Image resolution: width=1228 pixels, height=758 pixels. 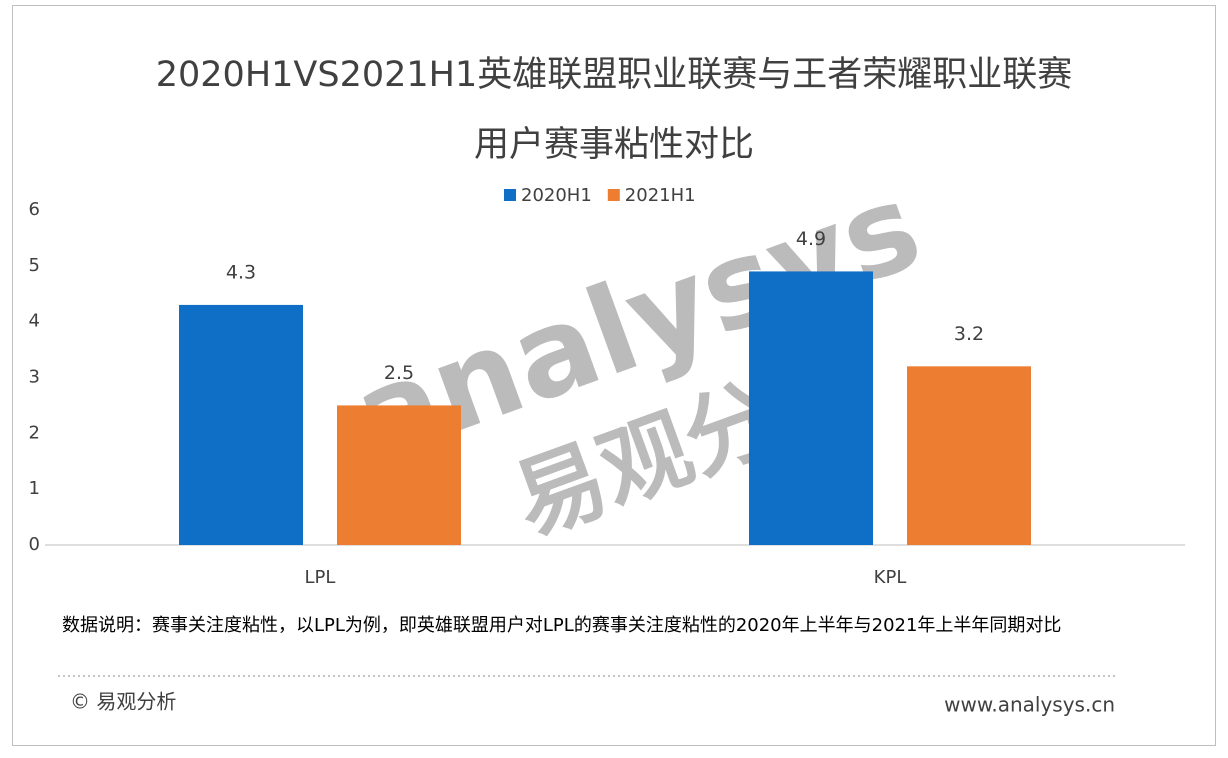 I want to click on legend-label: 2020H1, so click(x=556, y=195).